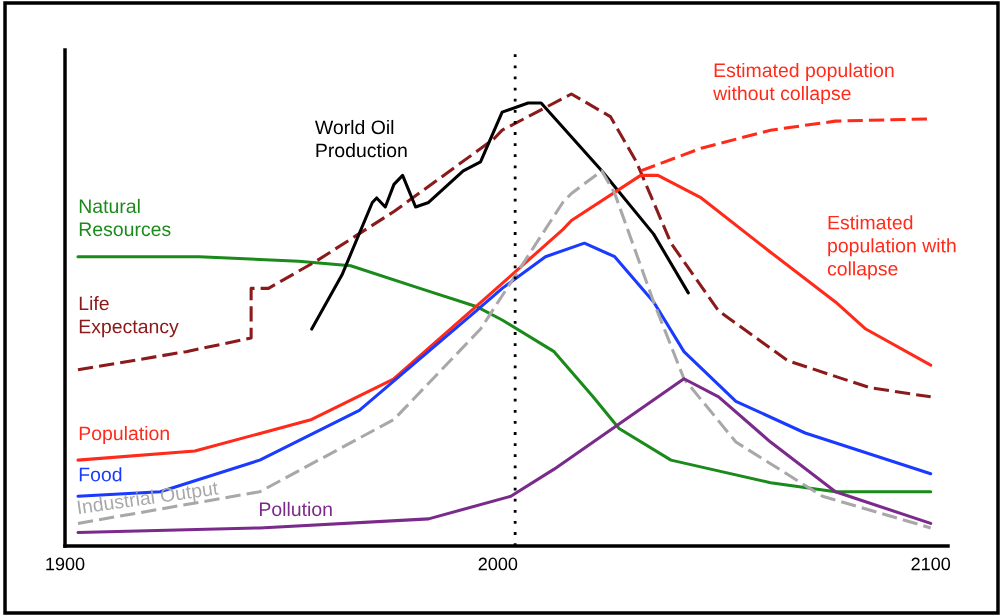  What do you see at coordinates (125, 217) in the screenshot?
I see `series-label: Natural Resources` at bounding box center [125, 217].